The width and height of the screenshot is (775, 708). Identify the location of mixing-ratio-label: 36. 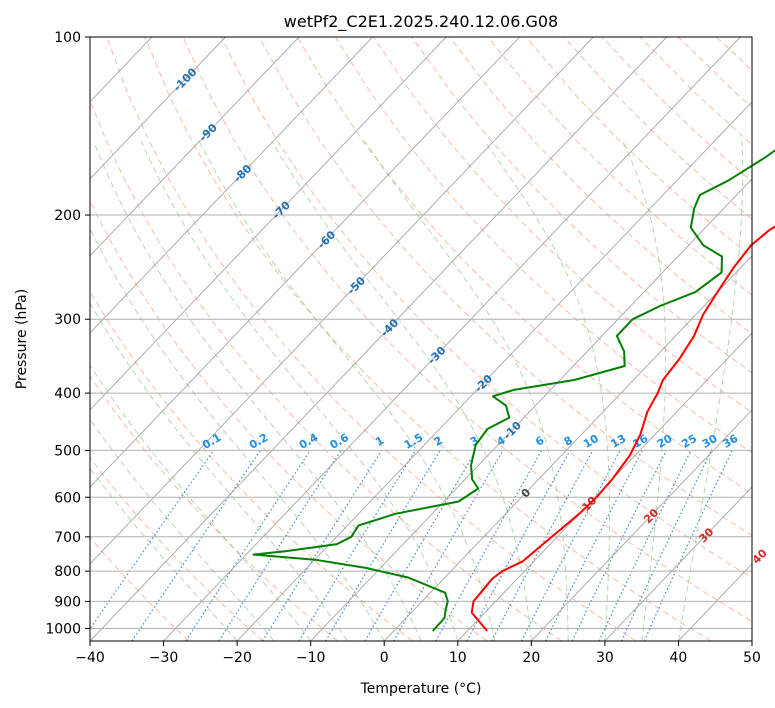
(731, 441).